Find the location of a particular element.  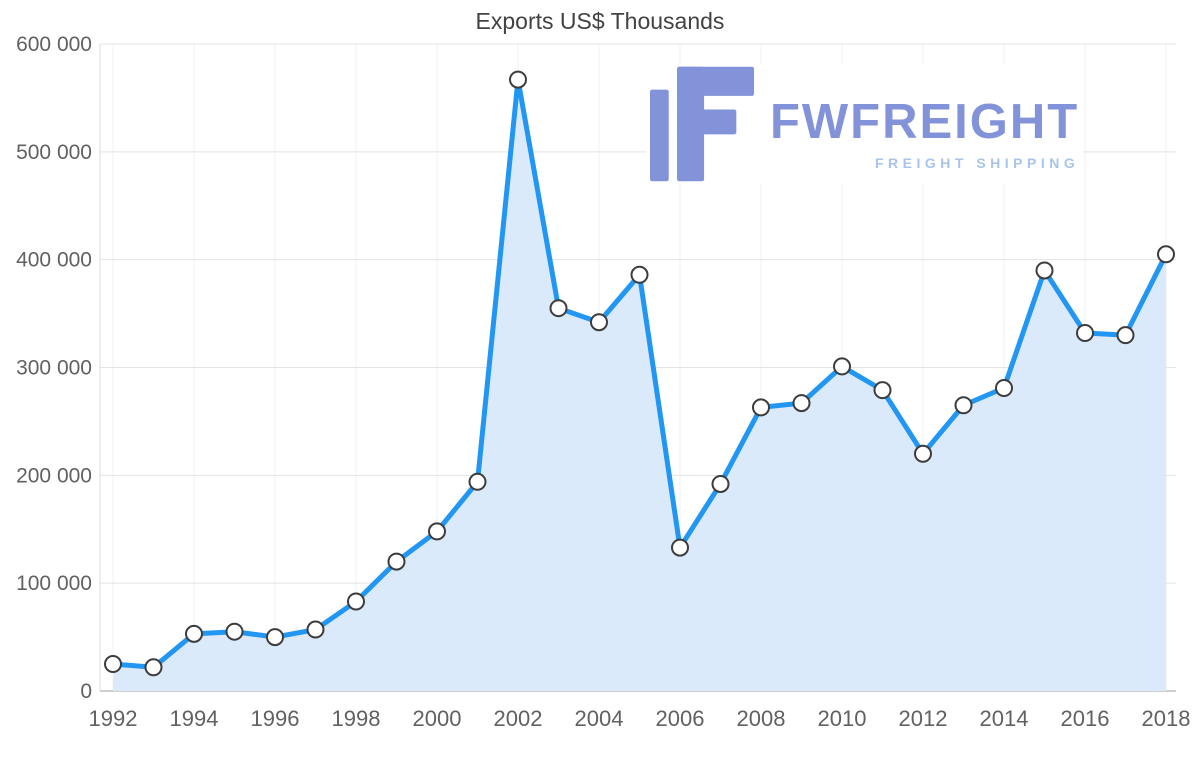

y-tick-label: 100 000 is located at coordinates (54, 583).